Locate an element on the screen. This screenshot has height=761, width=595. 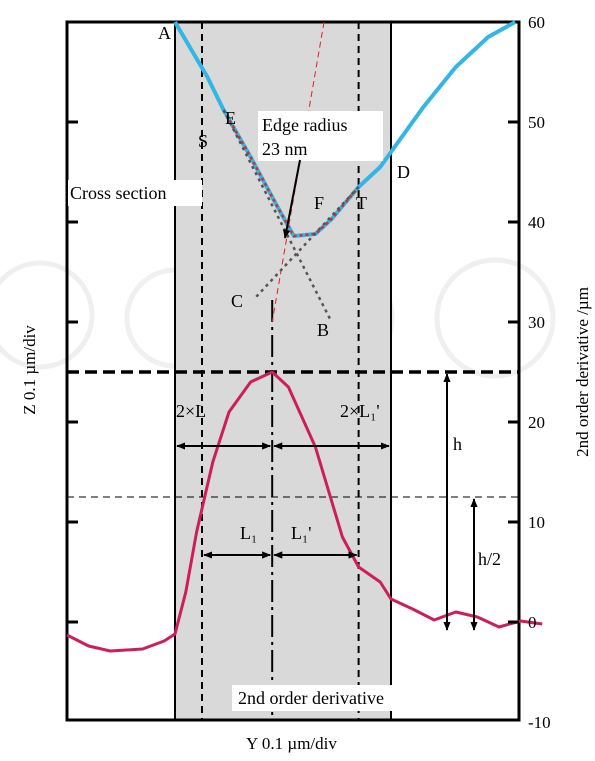
derivative-box is located at coordinates (336, 698).